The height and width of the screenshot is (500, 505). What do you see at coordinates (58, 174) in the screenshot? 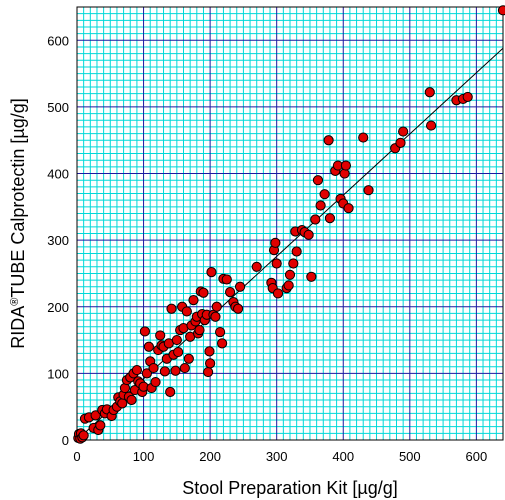
I see `y-tick-label: 400` at bounding box center [58, 174].